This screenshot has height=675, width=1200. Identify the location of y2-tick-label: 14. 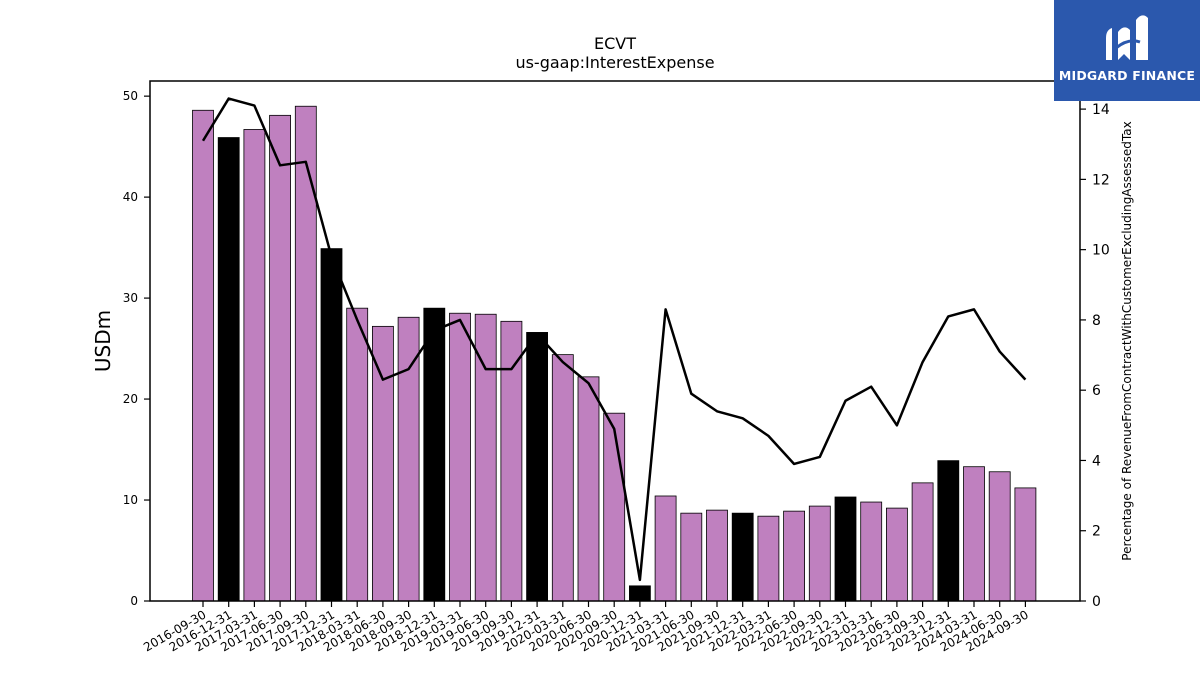
(1101, 110).